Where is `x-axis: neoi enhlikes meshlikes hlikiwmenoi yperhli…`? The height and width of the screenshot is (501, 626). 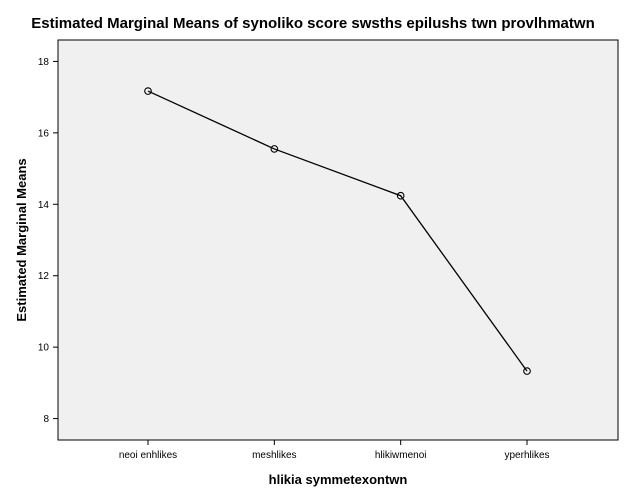
x-axis: neoi enhlikes meshlikes hlikiwmenoi yperhli… is located at coordinates (334, 450).